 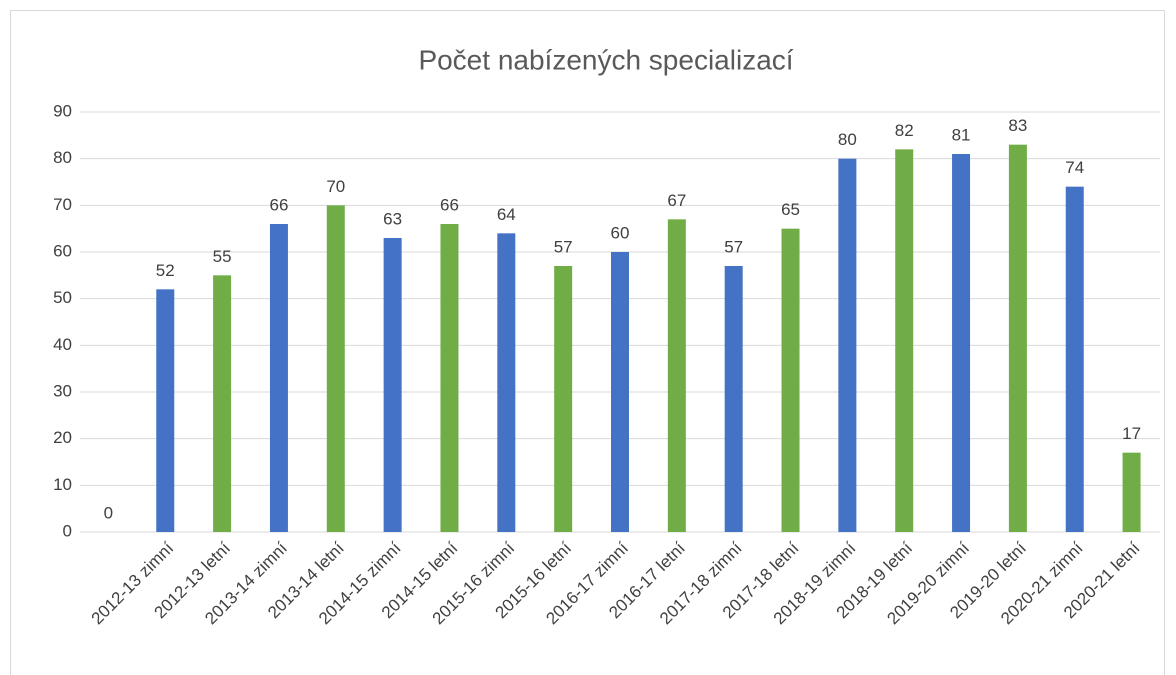 What do you see at coordinates (62, 250) in the screenshot?
I see `y-tick-label: 60` at bounding box center [62, 250].